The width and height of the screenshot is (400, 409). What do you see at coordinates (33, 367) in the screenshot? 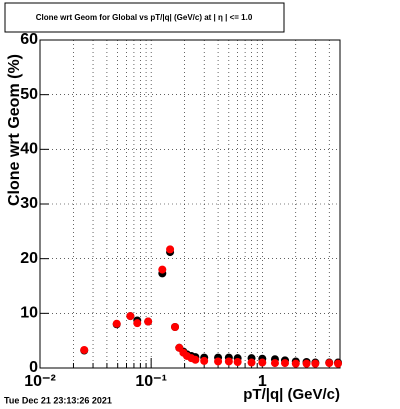
I see `y-tick-label: 0` at bounding box center [33, 367].